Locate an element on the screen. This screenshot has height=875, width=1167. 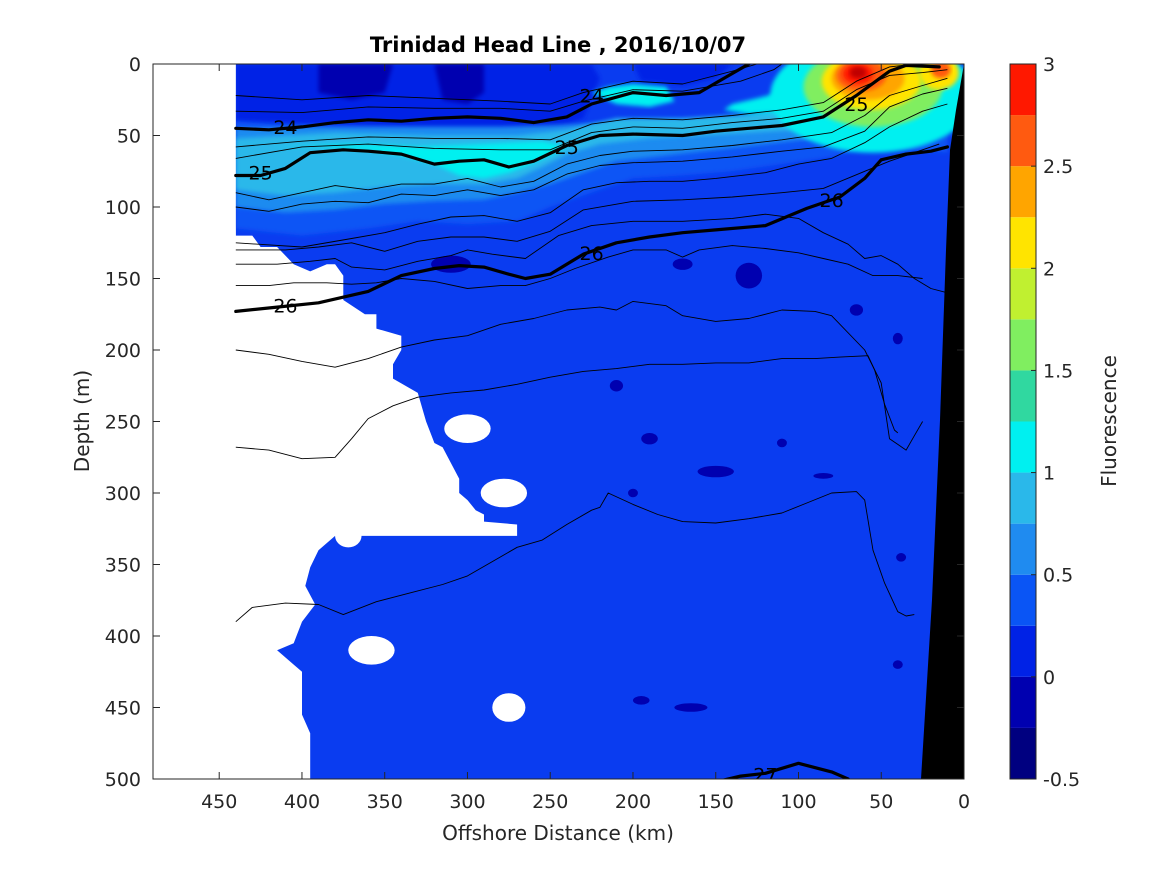
isopycnal-label: 27 is located at coordinates (765, 776).